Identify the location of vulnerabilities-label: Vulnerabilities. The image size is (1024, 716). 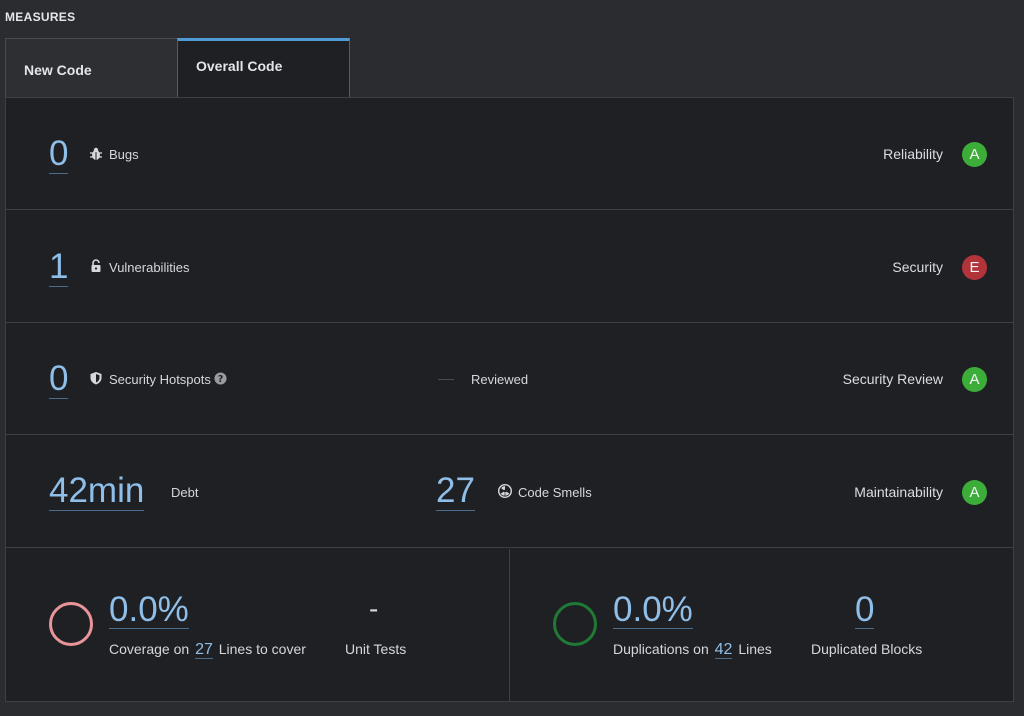
(149, 267).